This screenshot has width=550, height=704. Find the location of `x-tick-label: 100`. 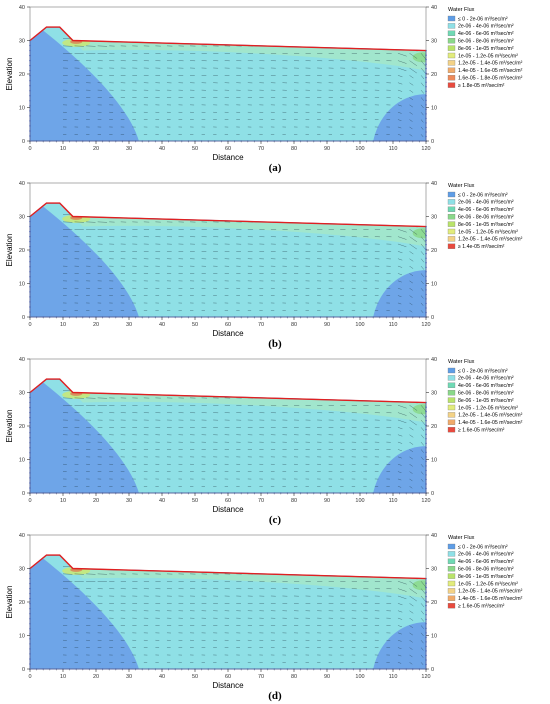

x-tick-label: 100 is located at coordinates (359, 677).